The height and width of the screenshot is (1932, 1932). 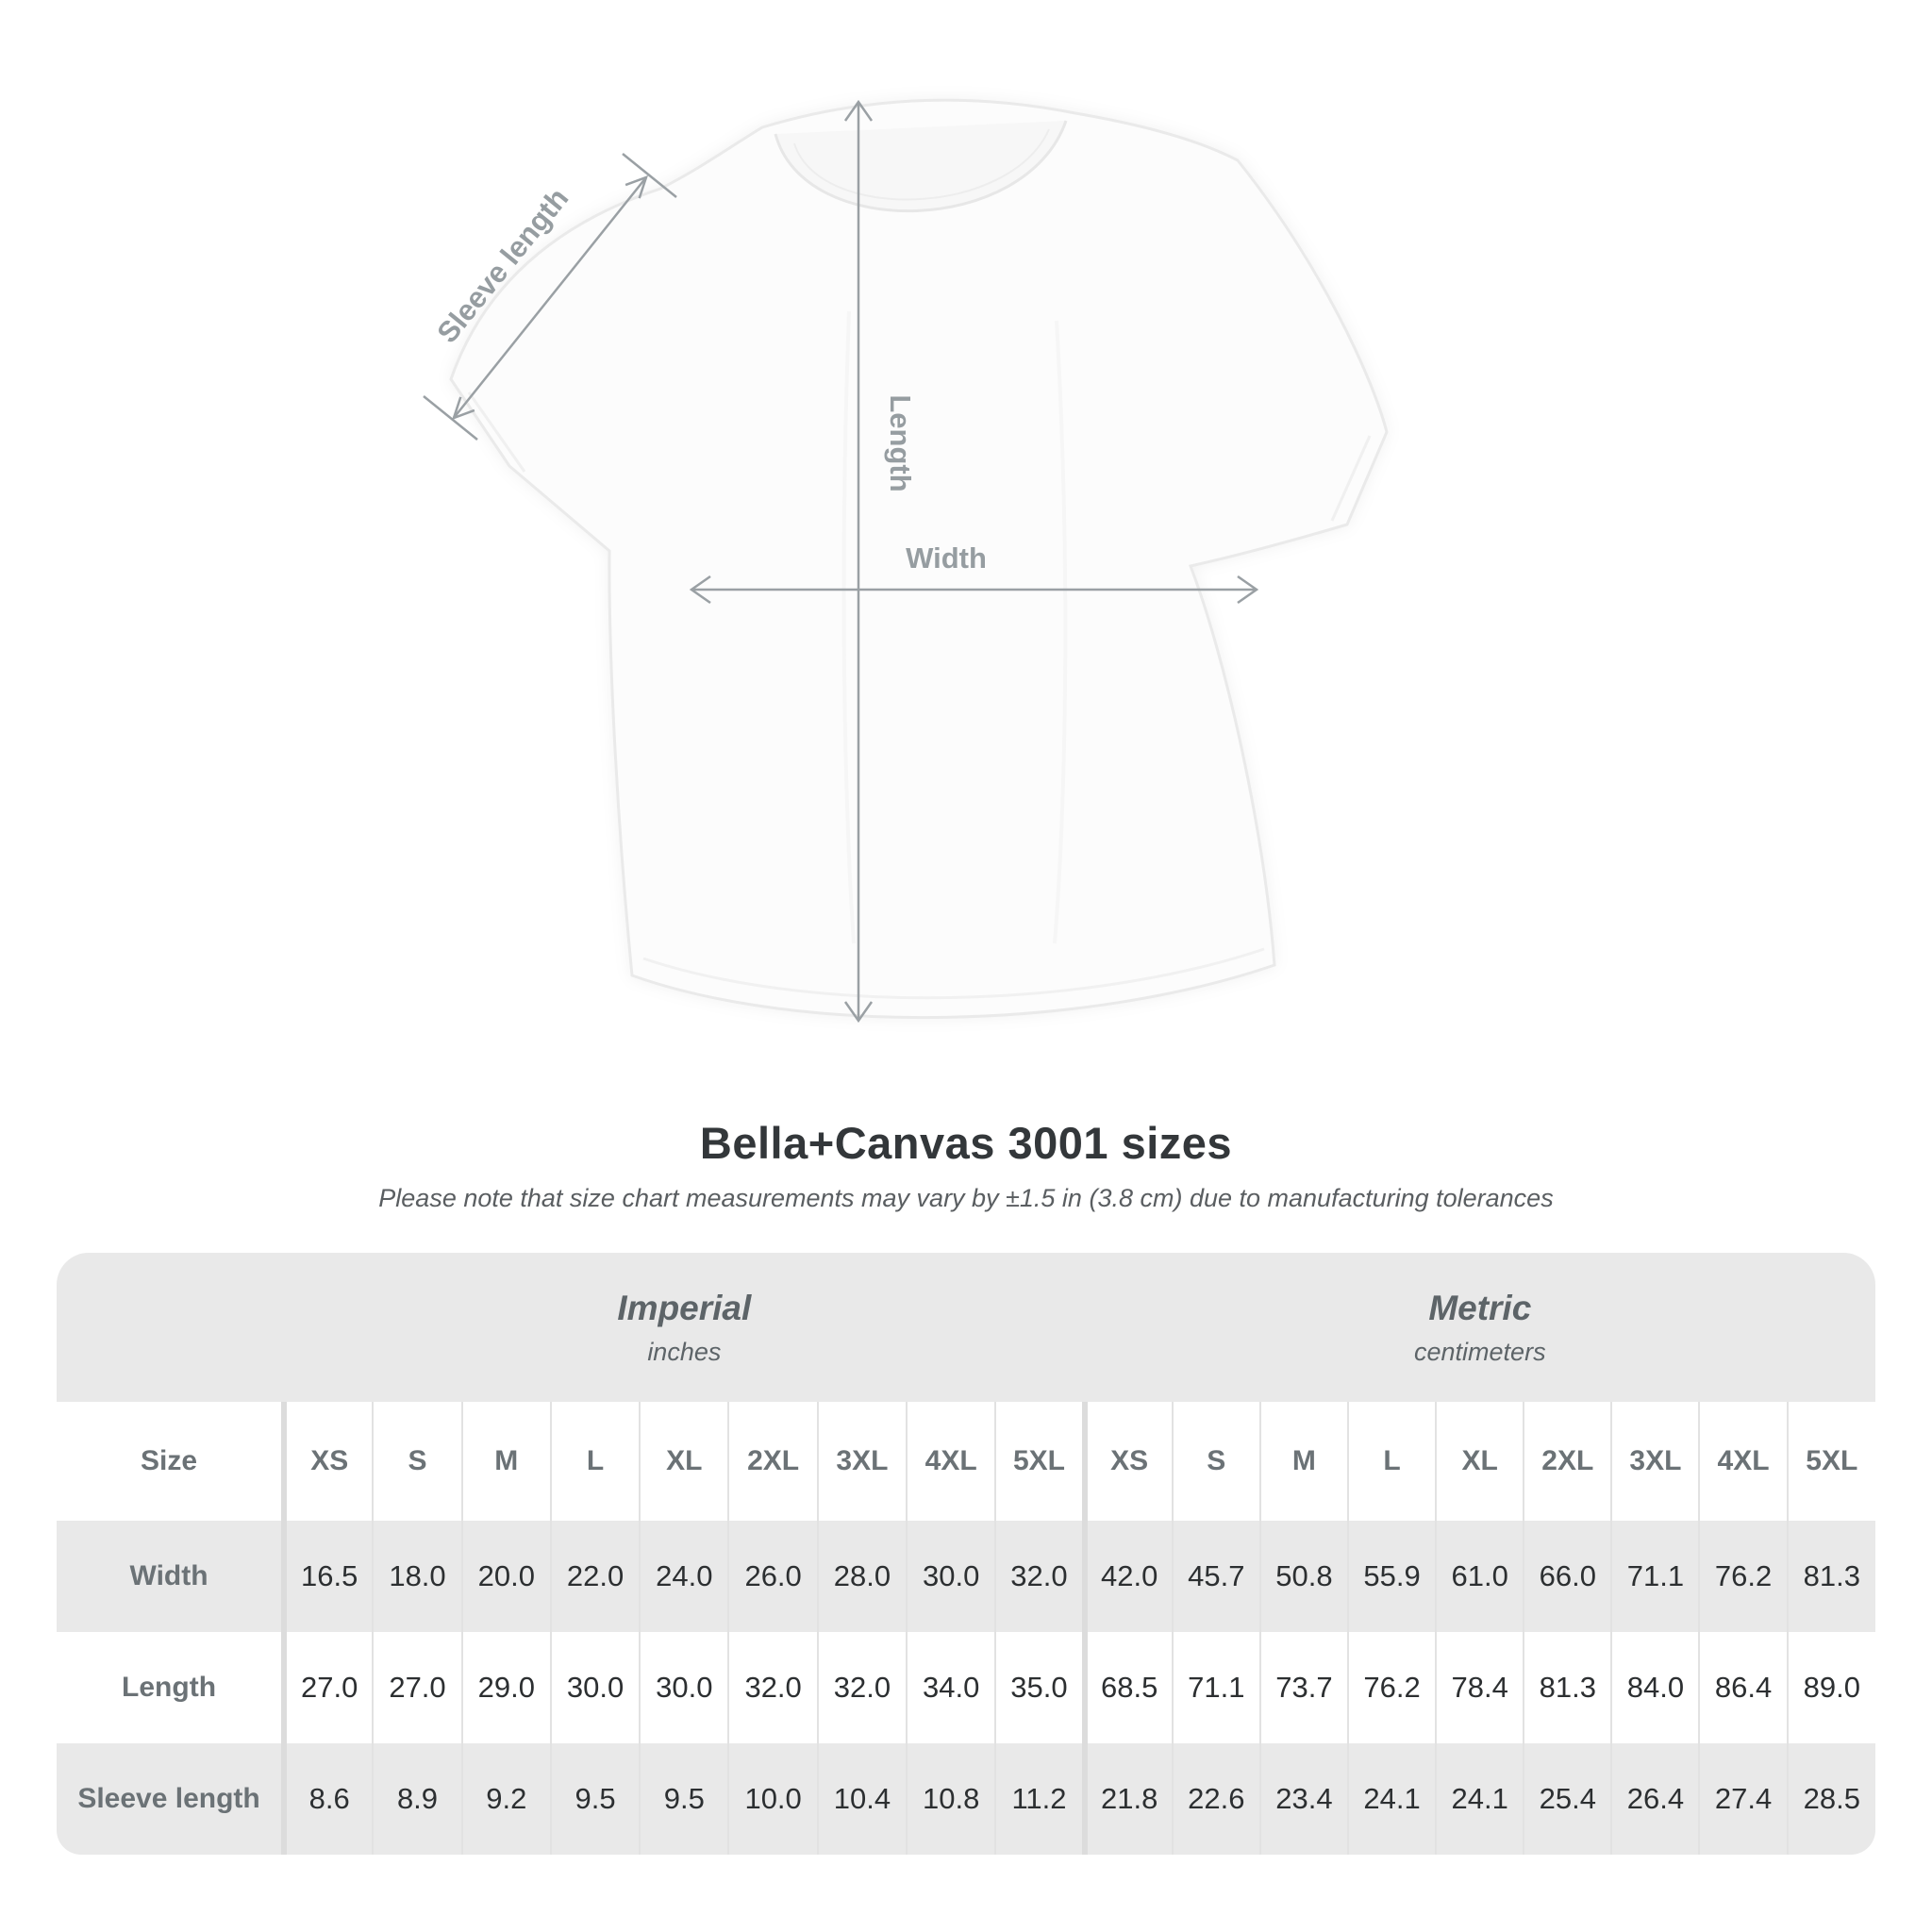 What do you see at coordinates (684, 1576) in the screenshot?
I see `measurement-cell: 24.0` at bounding box center [684, 1576].